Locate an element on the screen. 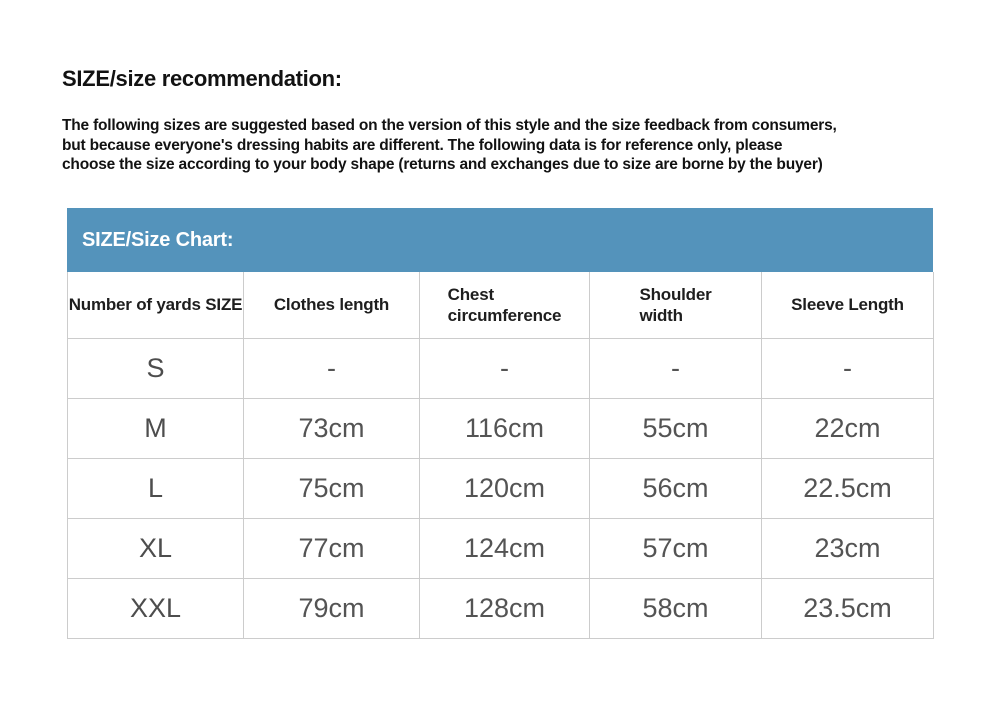 This screenshot has width=1000, height=708. column-header-label: Clothes length is located at coordinates (331, 305).